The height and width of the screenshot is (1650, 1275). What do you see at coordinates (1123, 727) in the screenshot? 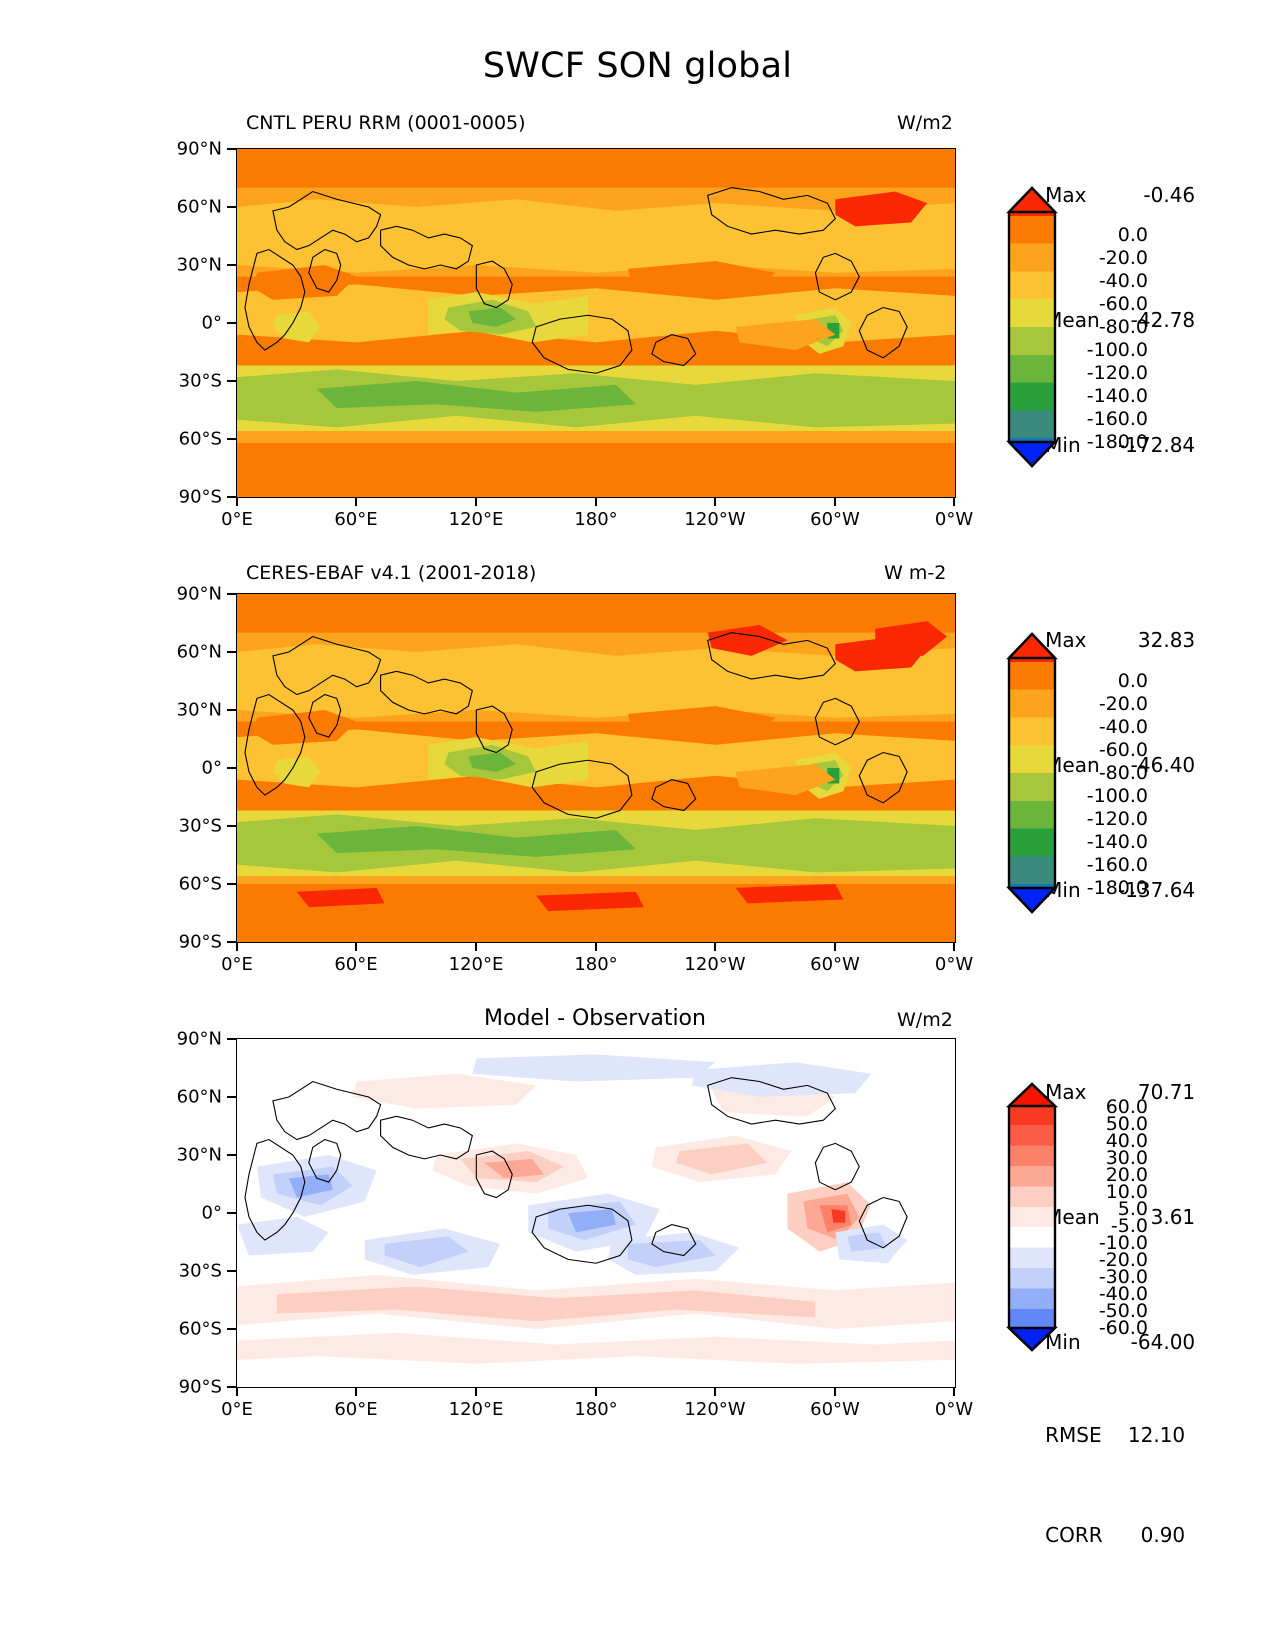
I see `cbar-obs-label-2: -40.0` at bounding box center [1123, 727].